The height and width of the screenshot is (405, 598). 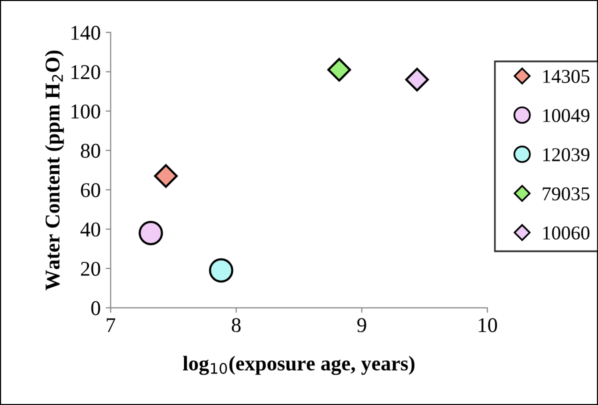 What do you see at coordinates (236, 325) in the screenshot?
I see `x-tick-label: 8` at bounding box center [236, 325].